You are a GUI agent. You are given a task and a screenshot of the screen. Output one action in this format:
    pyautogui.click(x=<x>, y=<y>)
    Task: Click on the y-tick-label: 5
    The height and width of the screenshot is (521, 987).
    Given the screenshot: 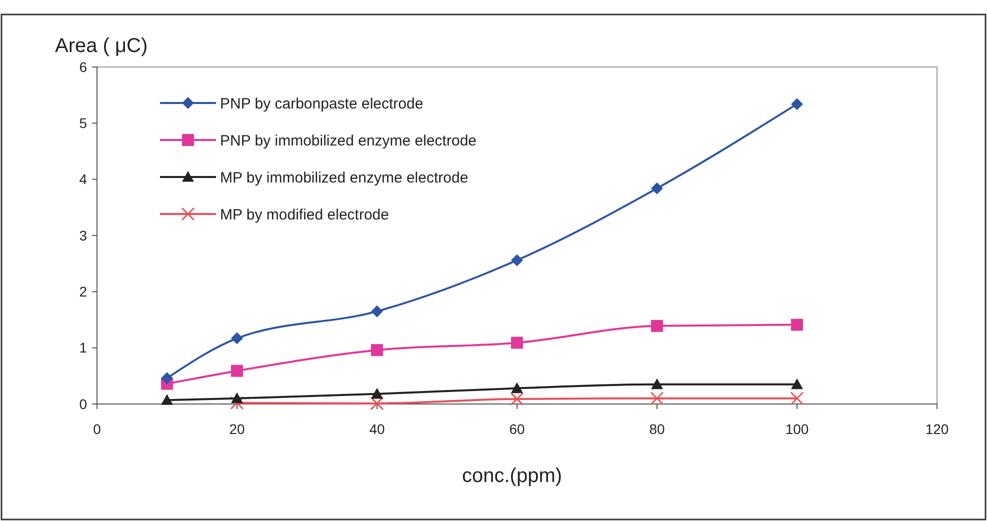 What is the action you would take?
    pyautogui.click(x=83, y=123)
    